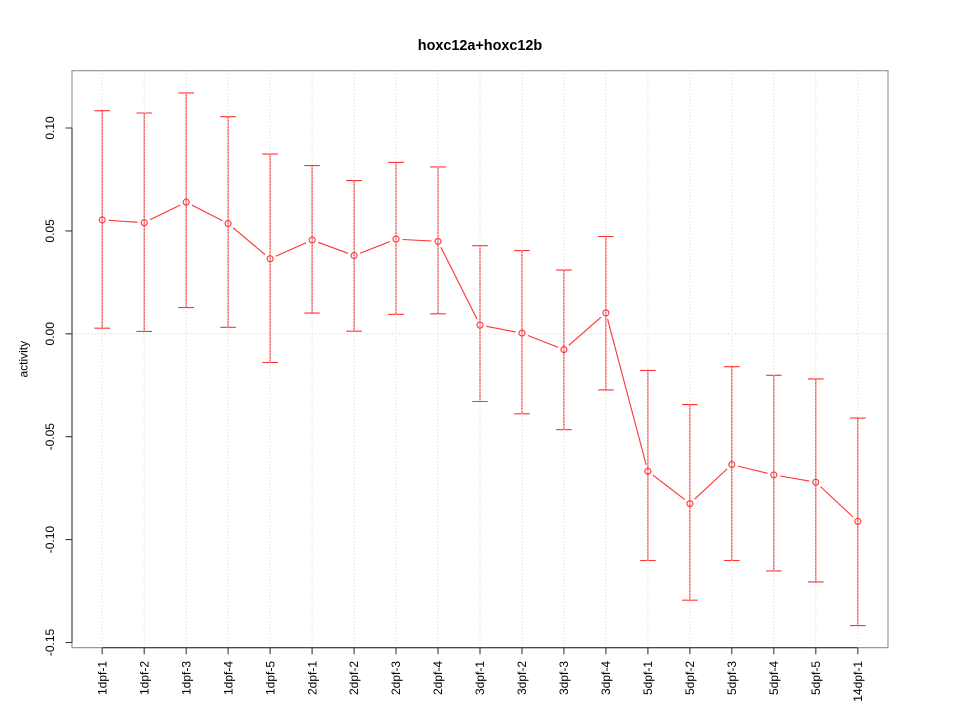  Describe the element at coordinates (50, 231) in the screenshot. I see `svg-text: 0.05` at that location.